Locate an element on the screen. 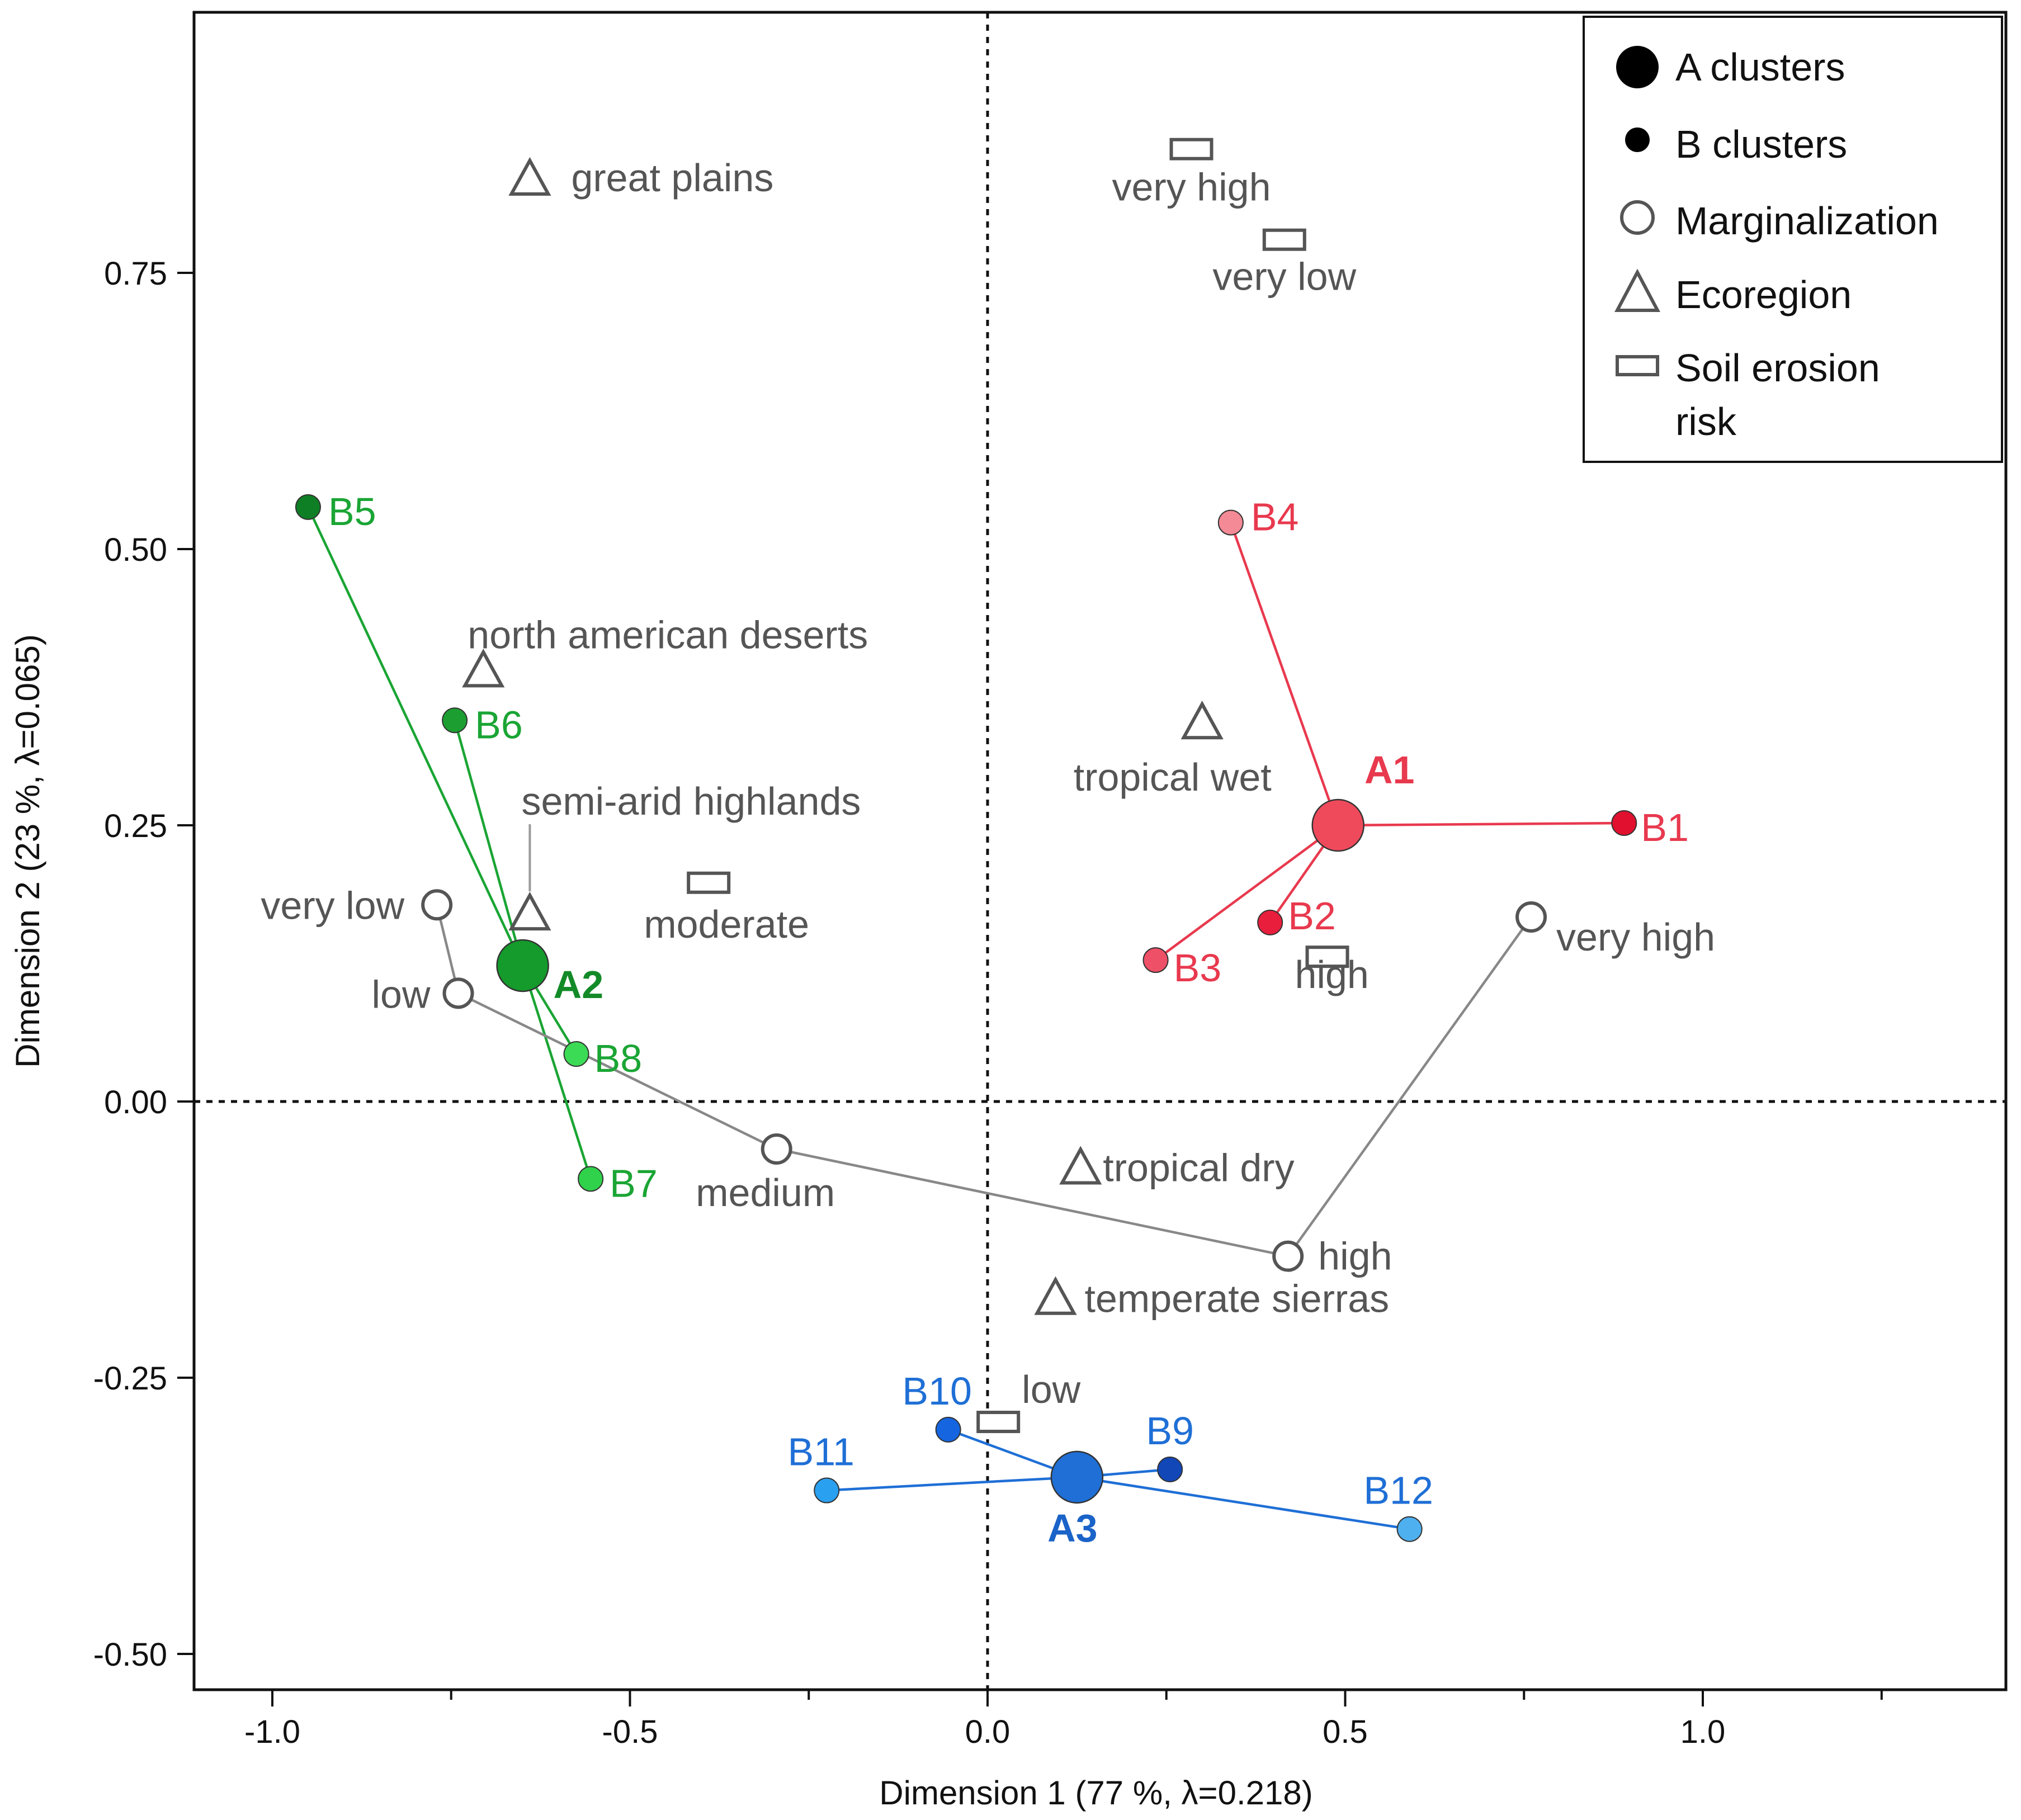 Image resolution: width=2021 pixels, height=1820 pixels. b-cluster-label-b11: B11 is located at coordinates (821, 1452).